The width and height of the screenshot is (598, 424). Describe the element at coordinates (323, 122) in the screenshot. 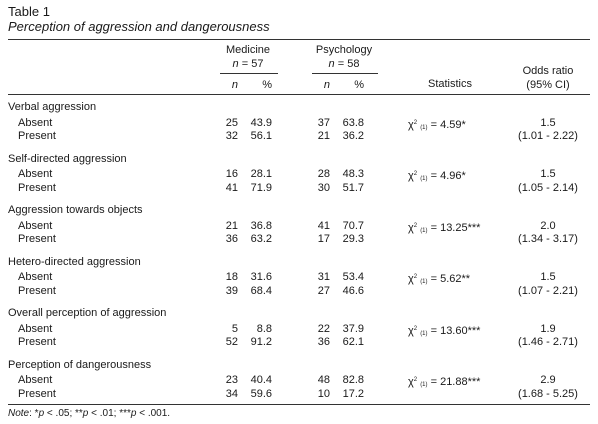

I see `psychology-n: 37` at that location.